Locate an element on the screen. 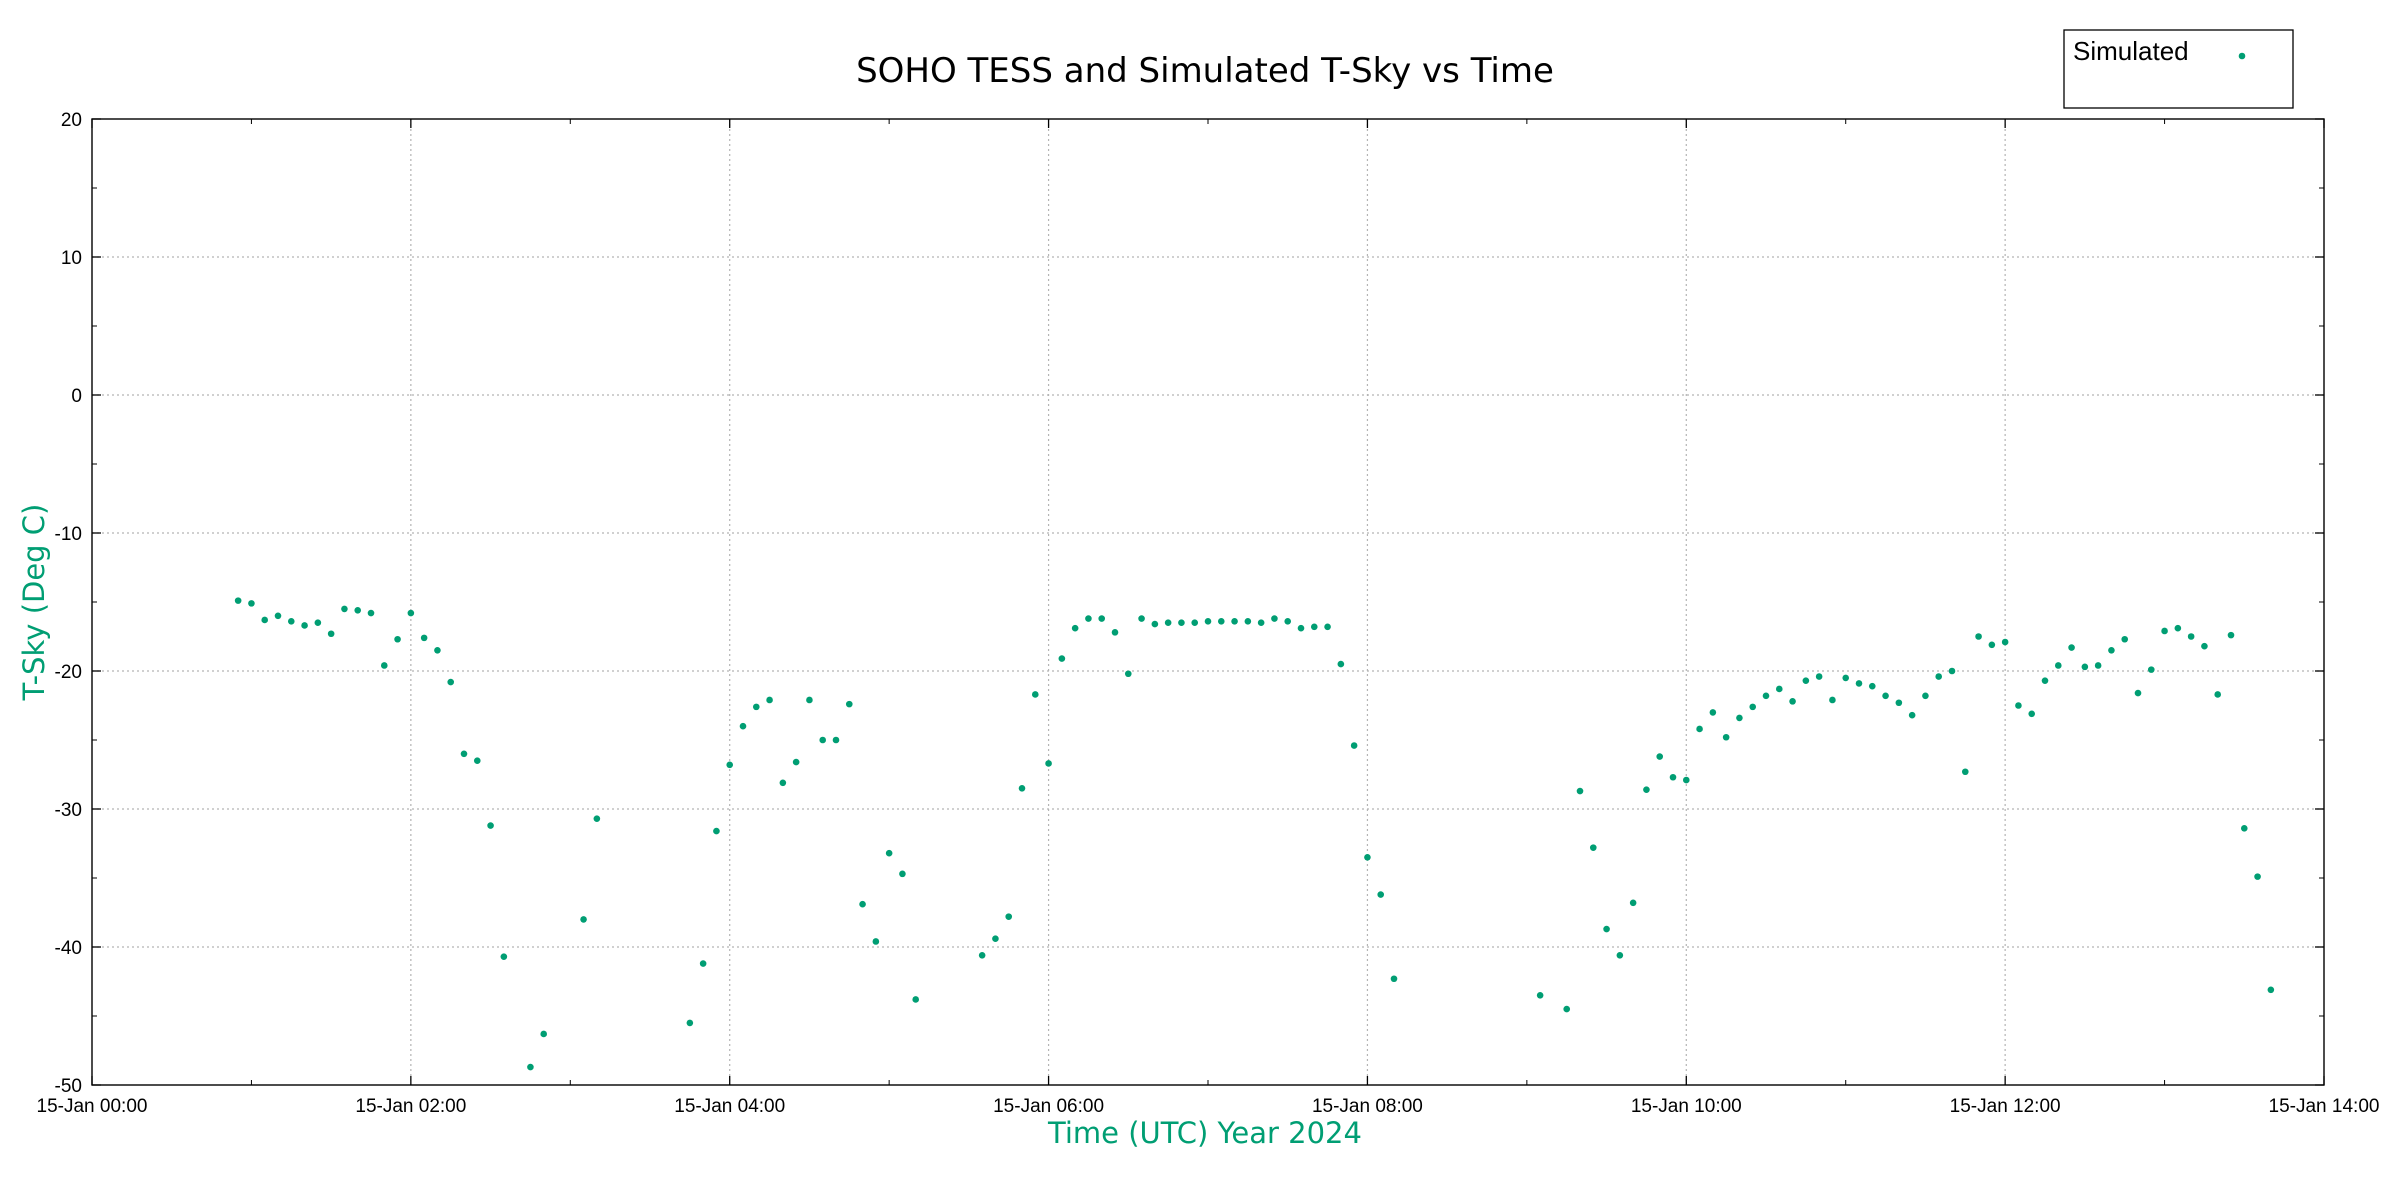 Image resolution: width=2400 pixels, height=1200 pixels. legend-marker-simulated is located at coordinates (2242, 56).